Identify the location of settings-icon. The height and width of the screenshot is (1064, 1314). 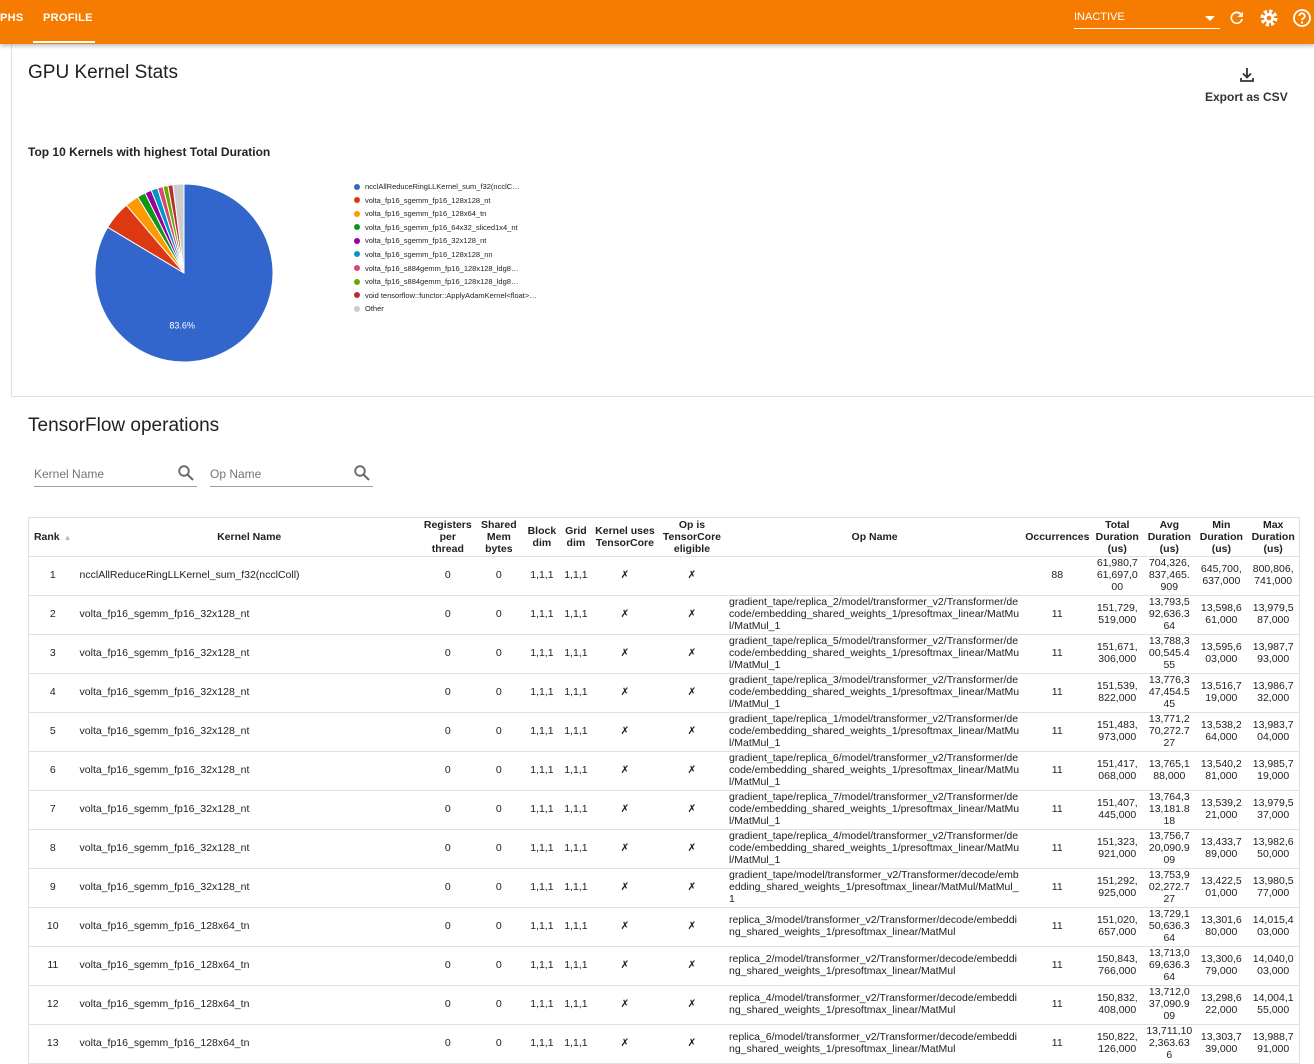
(1269, 18).